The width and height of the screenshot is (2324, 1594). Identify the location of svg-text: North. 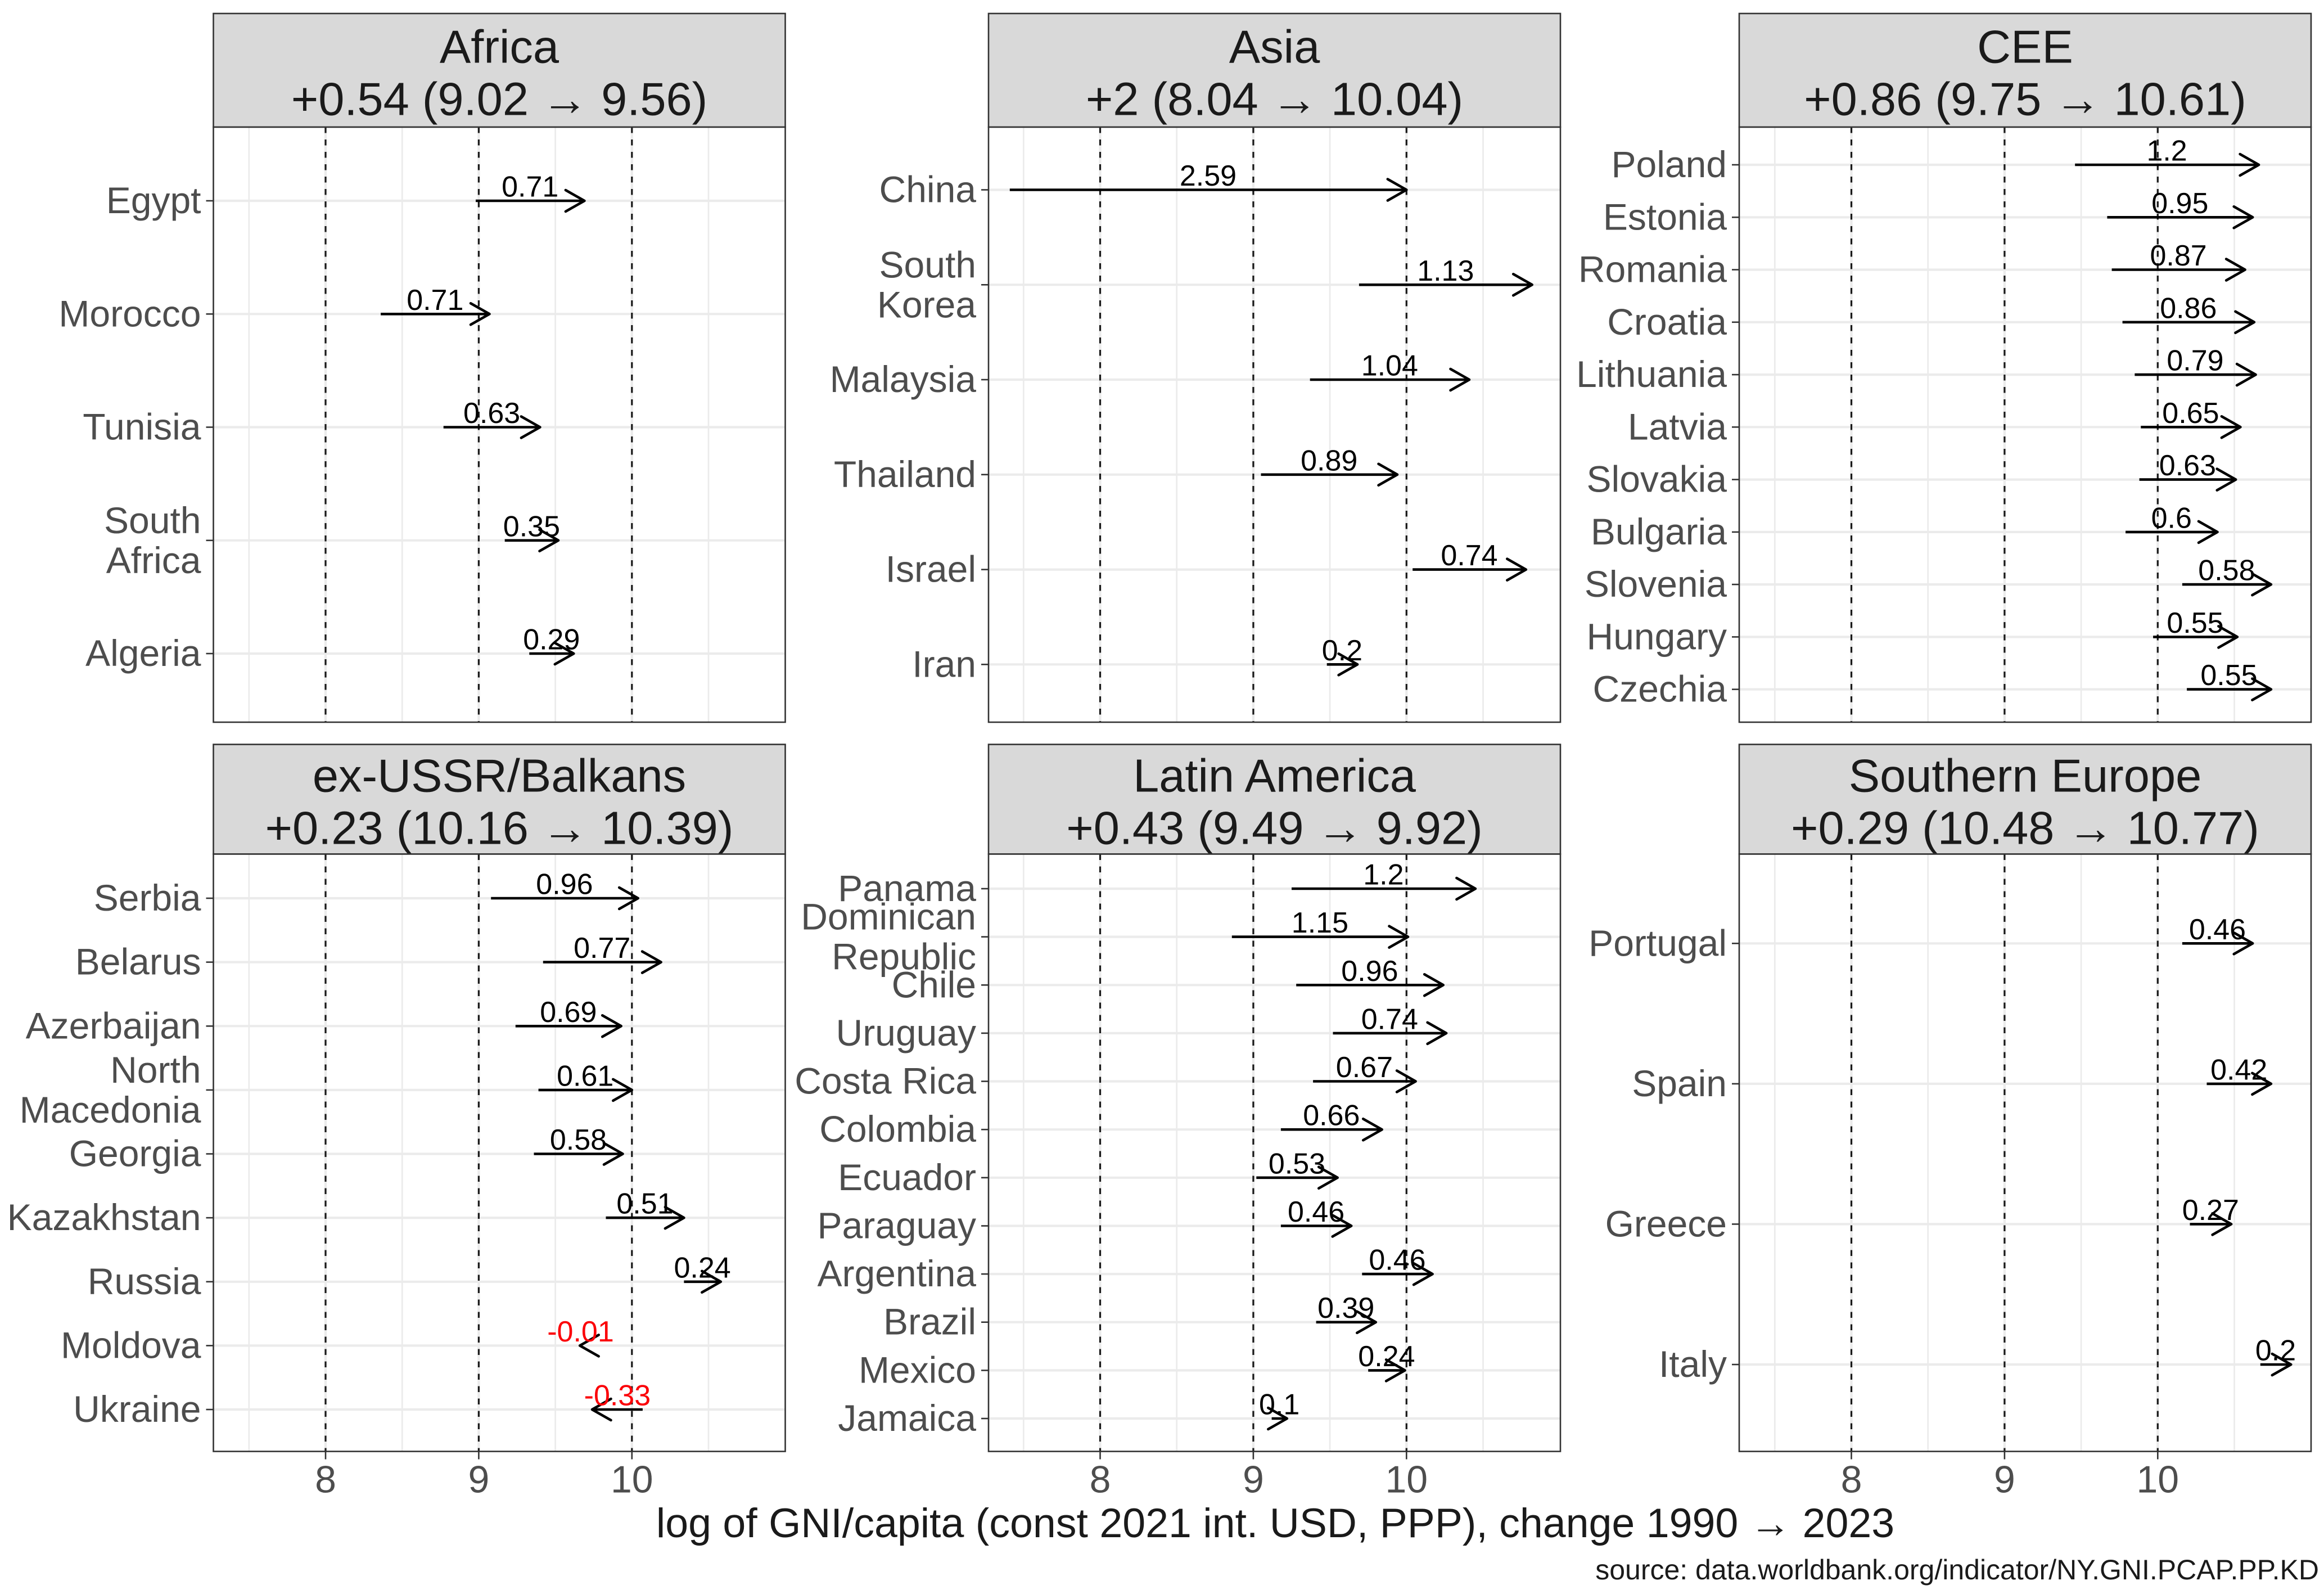
(155, 1070).